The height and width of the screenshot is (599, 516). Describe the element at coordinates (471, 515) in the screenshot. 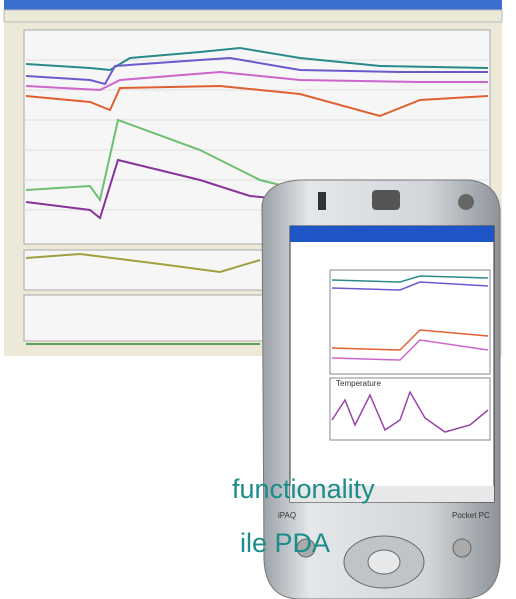

I see `pda-platform: Pocket PC` at that location.